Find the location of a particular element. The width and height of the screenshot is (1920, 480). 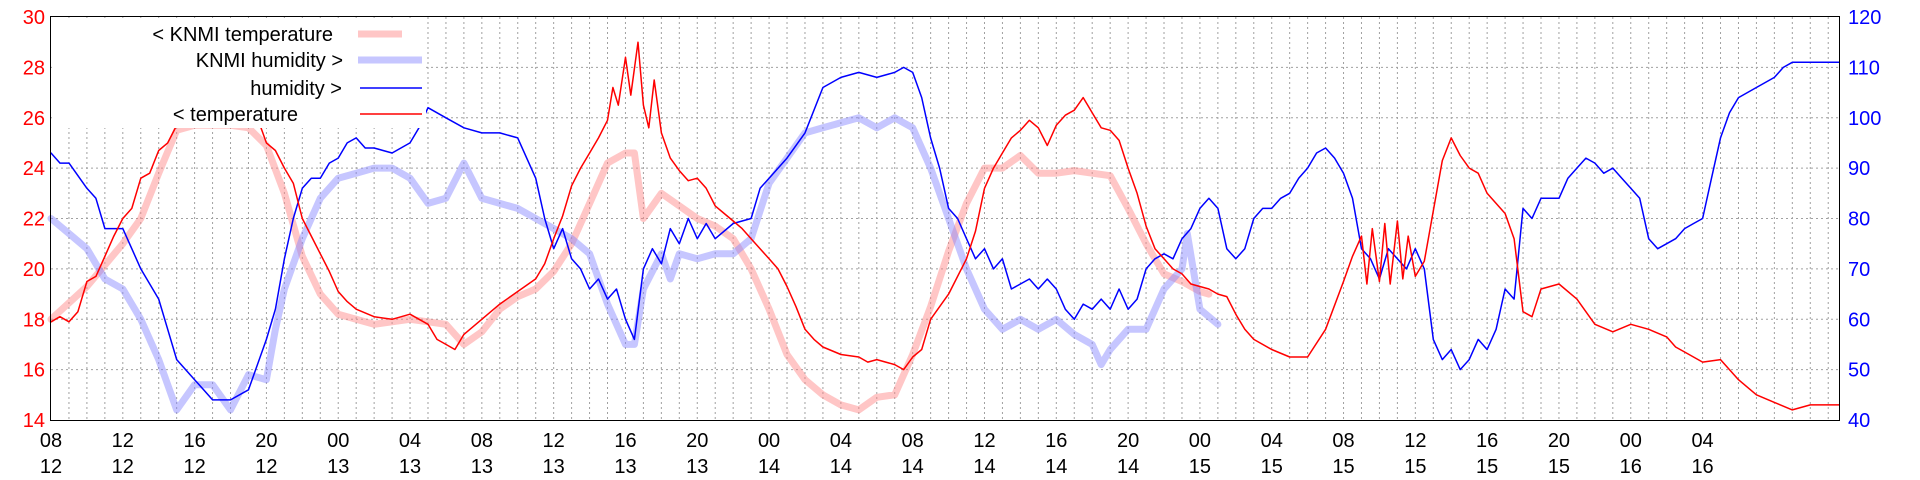

right-tick-label: 90 is located at coordinates (1859, 169).